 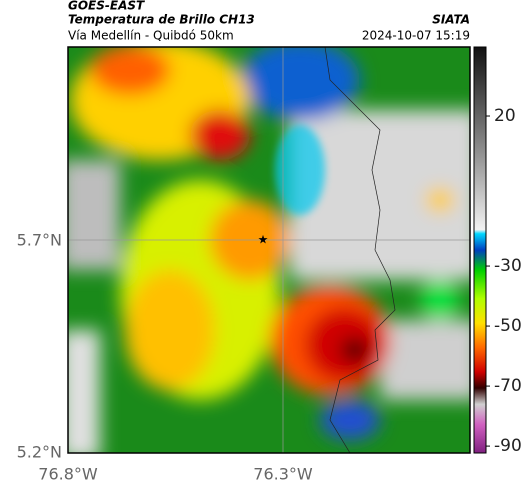 I want to click on colorbar-label: 20, so click(x=505, y=116).